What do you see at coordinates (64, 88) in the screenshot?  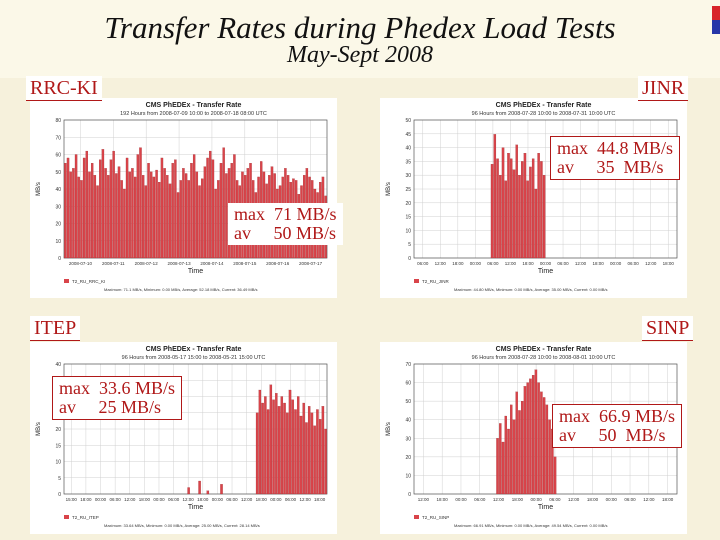 I see `site-label-rrc-ki: RRC-KI` at bounding box center [64, 88].